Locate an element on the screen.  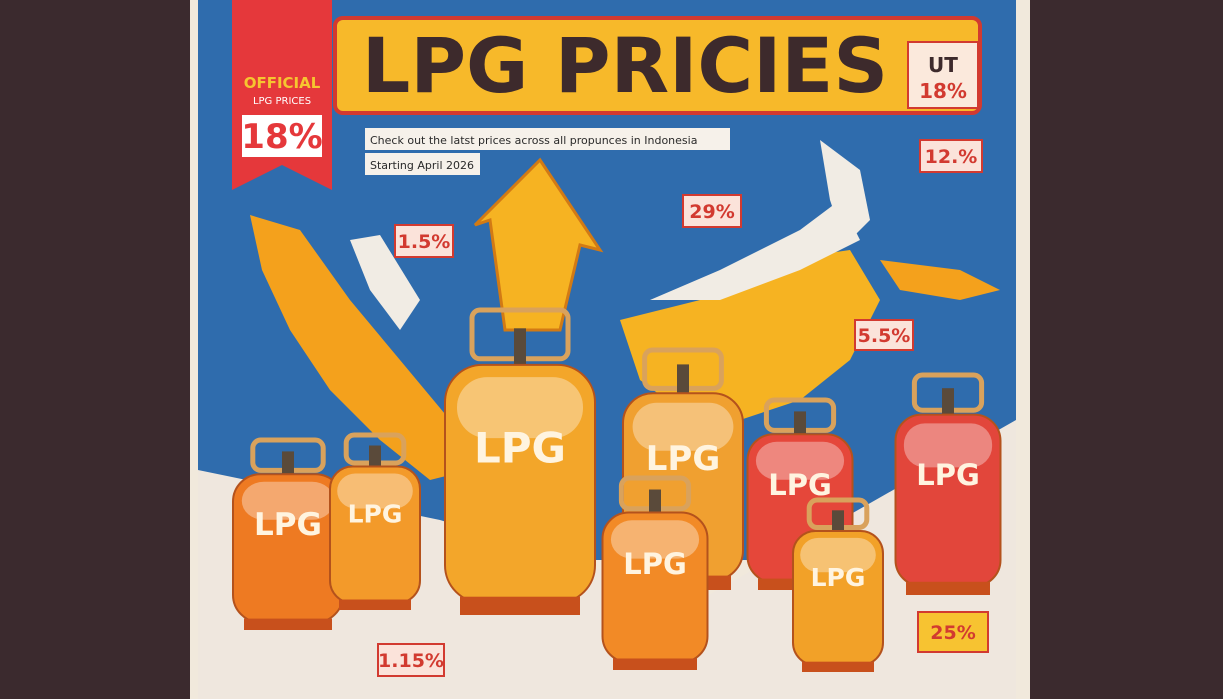
island-white is located at coordinates (385, 282).